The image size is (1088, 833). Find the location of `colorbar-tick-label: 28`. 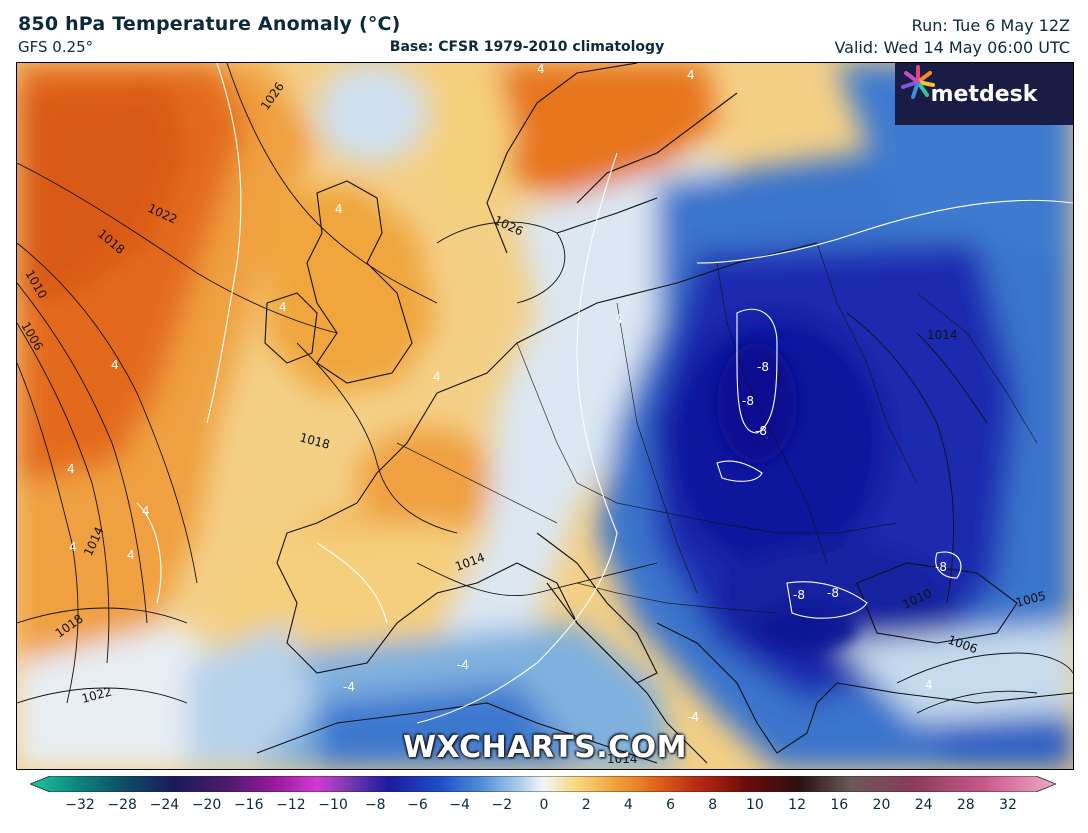

colorbar-tick-label: 28 is located at coordinates (965, 805).